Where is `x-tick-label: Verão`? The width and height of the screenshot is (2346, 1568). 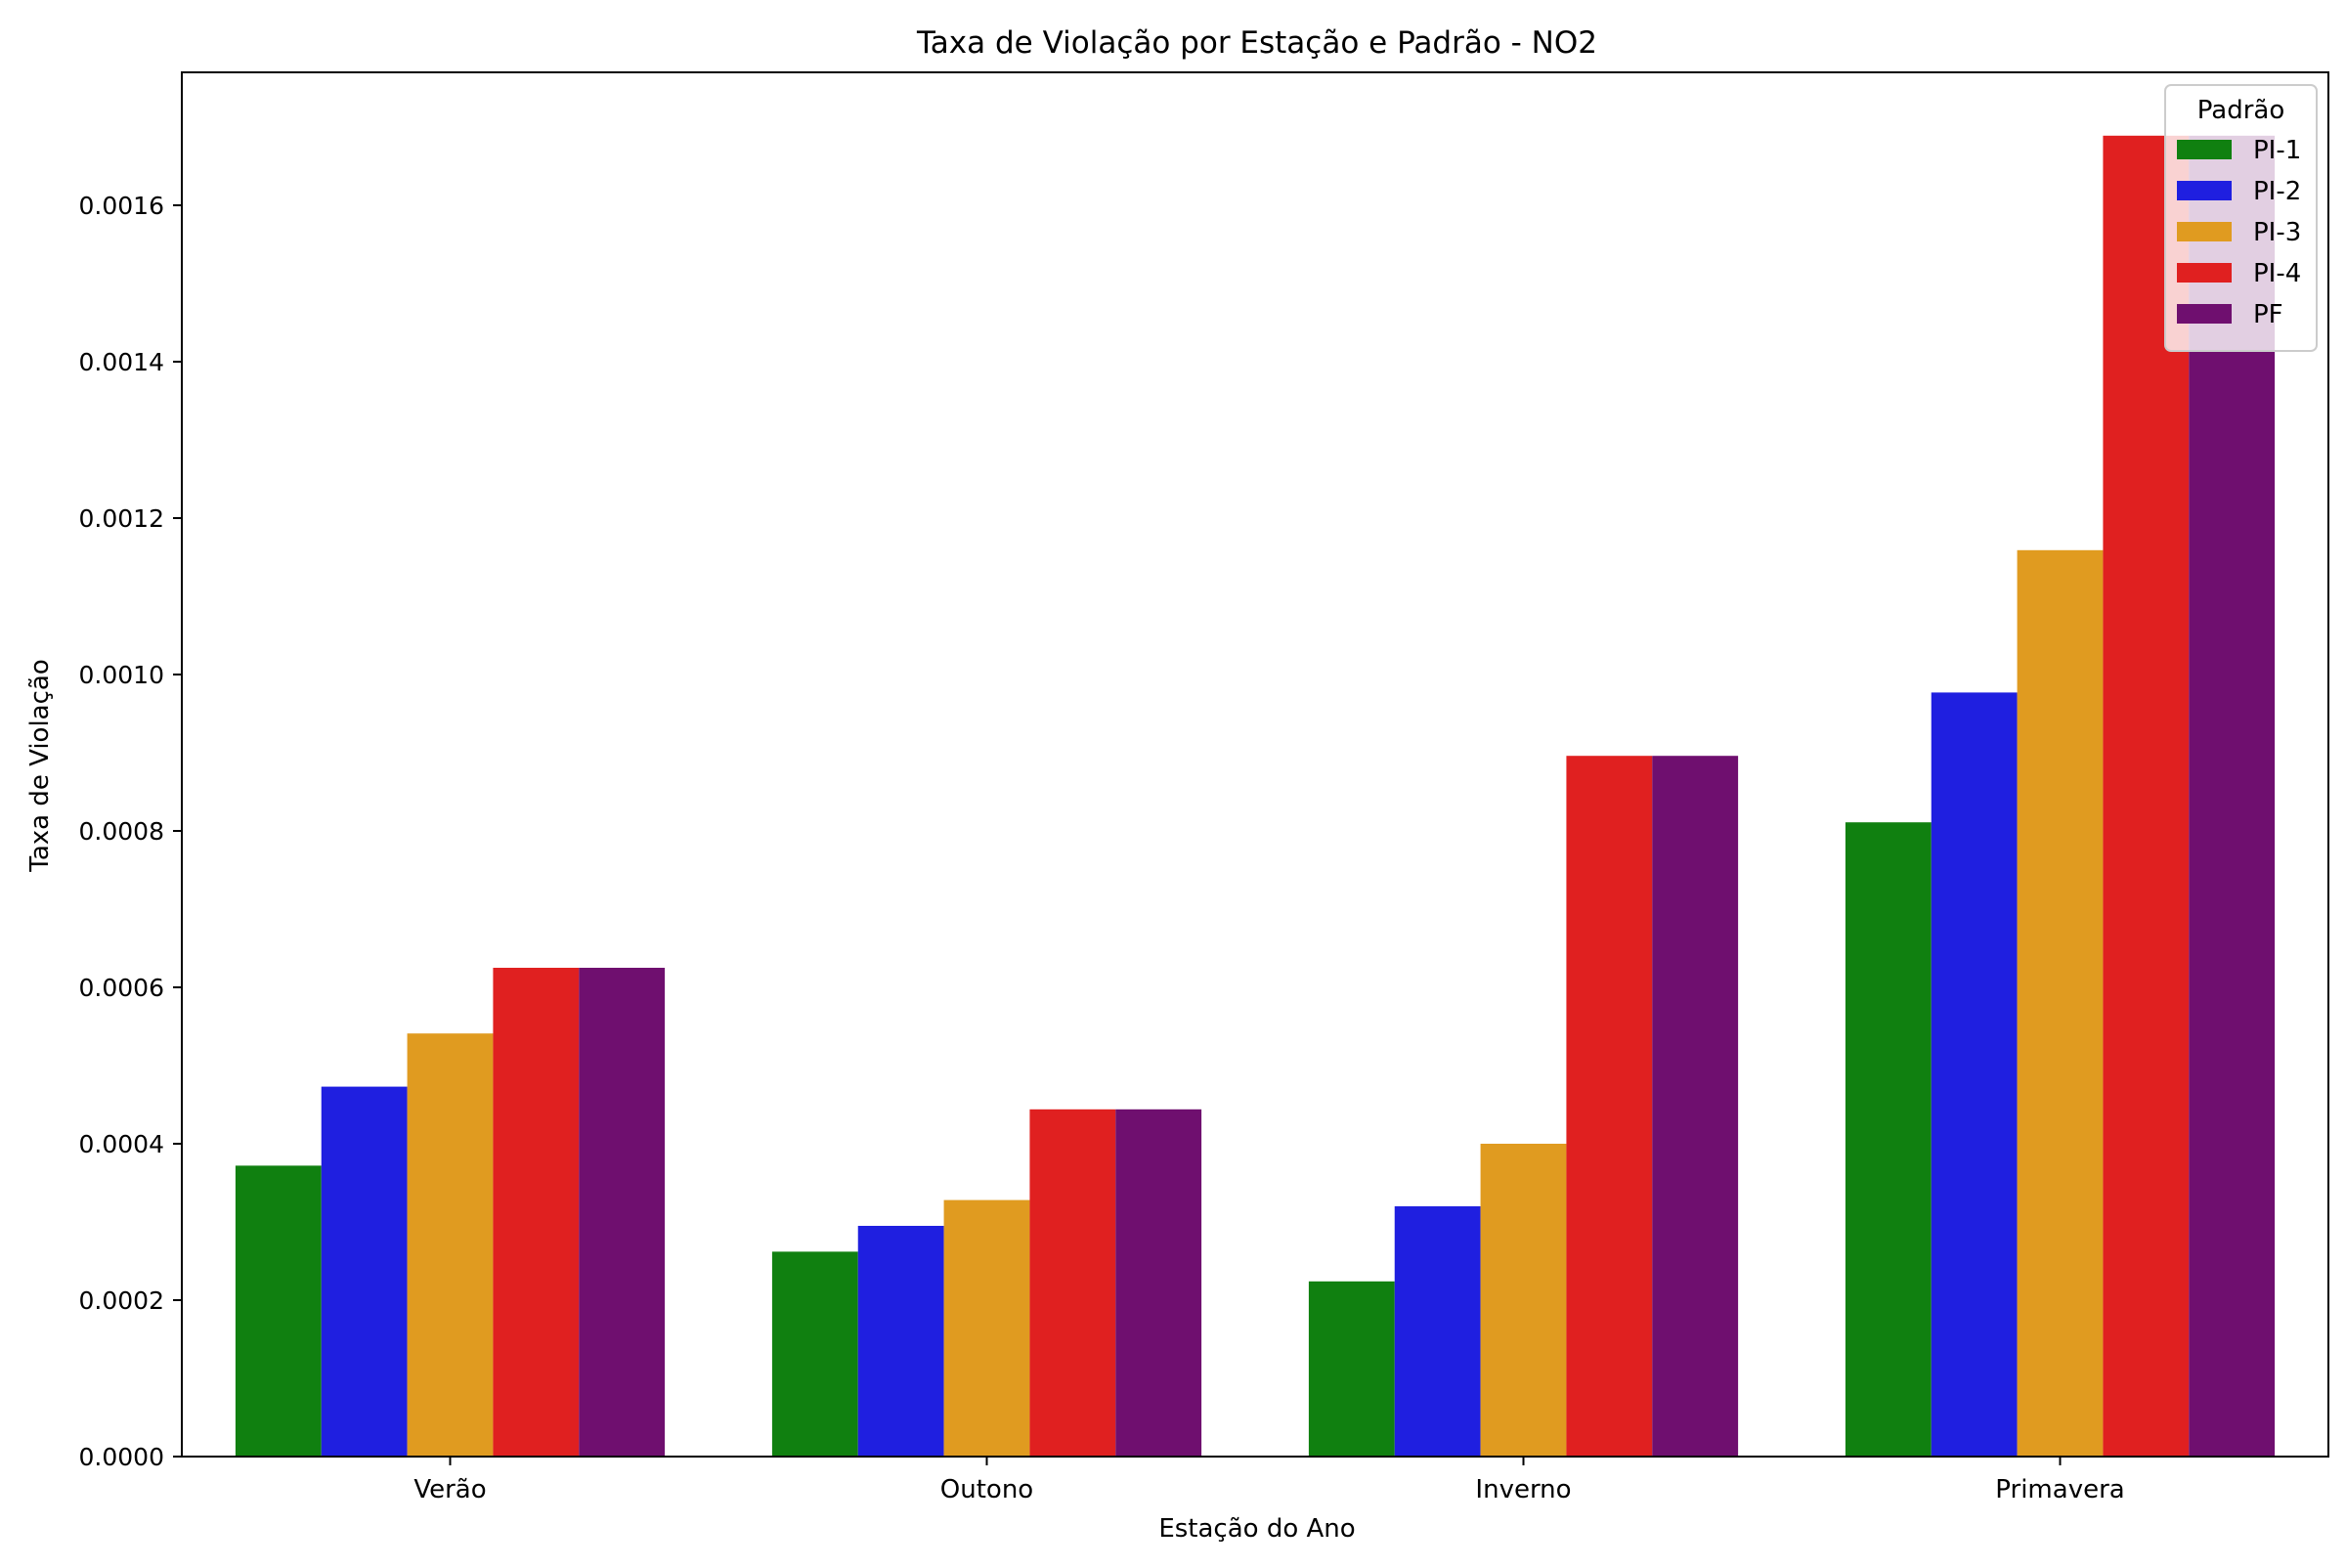 x-tick-label: Verão is located at coordinates (450, 1489).